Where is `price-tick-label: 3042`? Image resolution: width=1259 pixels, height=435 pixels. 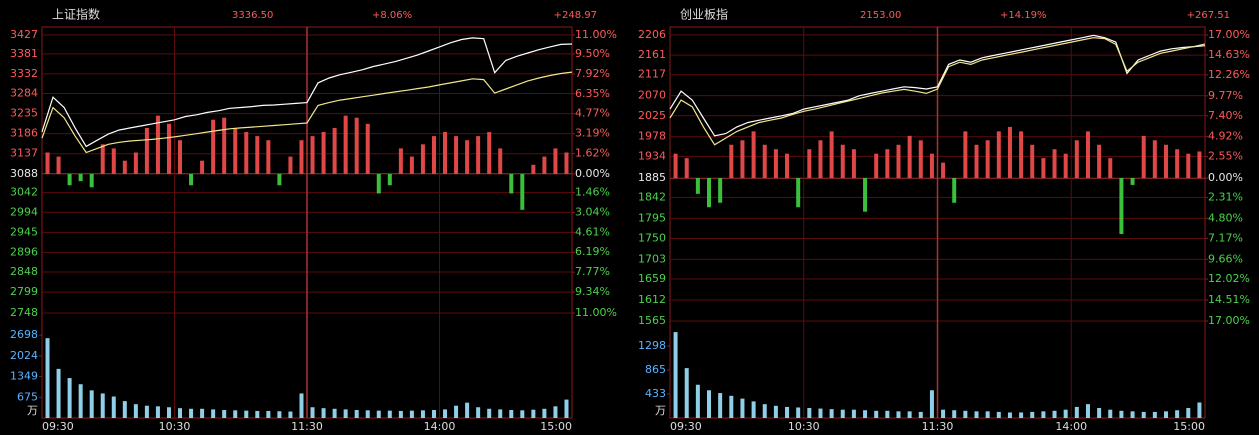 price-tick-label: 3042 is located at coordinates (24, 192).